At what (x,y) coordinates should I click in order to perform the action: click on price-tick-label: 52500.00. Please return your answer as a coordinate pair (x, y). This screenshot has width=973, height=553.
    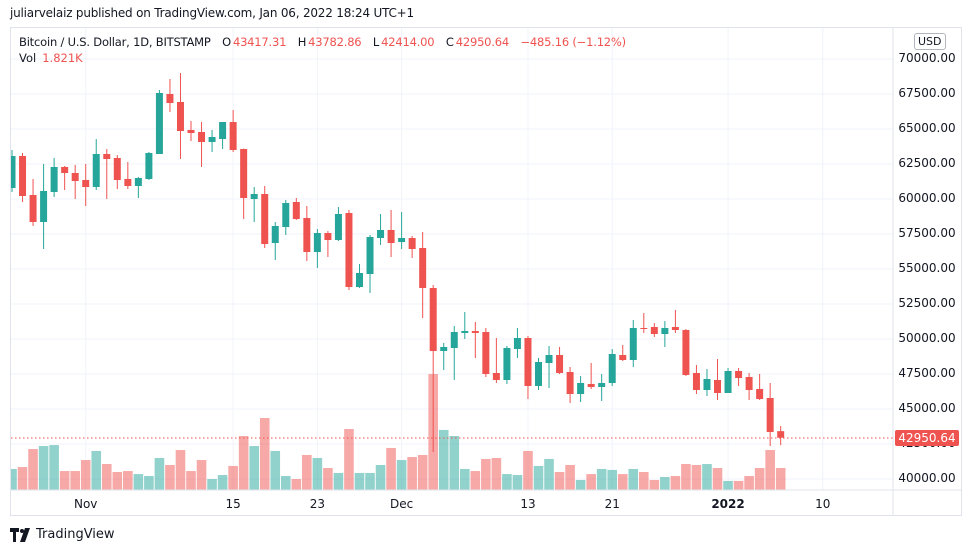
    Looking at the image, I should click on (927, 303).